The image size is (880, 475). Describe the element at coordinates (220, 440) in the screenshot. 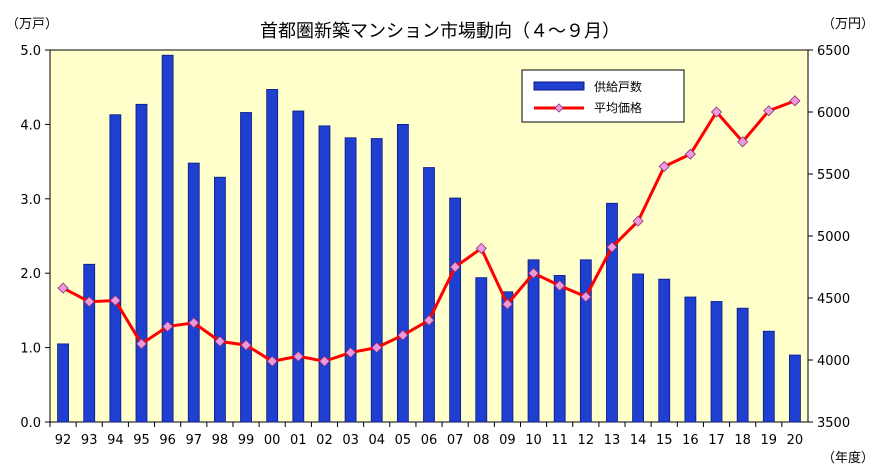

I see `x-tick-label: 98` at that location.